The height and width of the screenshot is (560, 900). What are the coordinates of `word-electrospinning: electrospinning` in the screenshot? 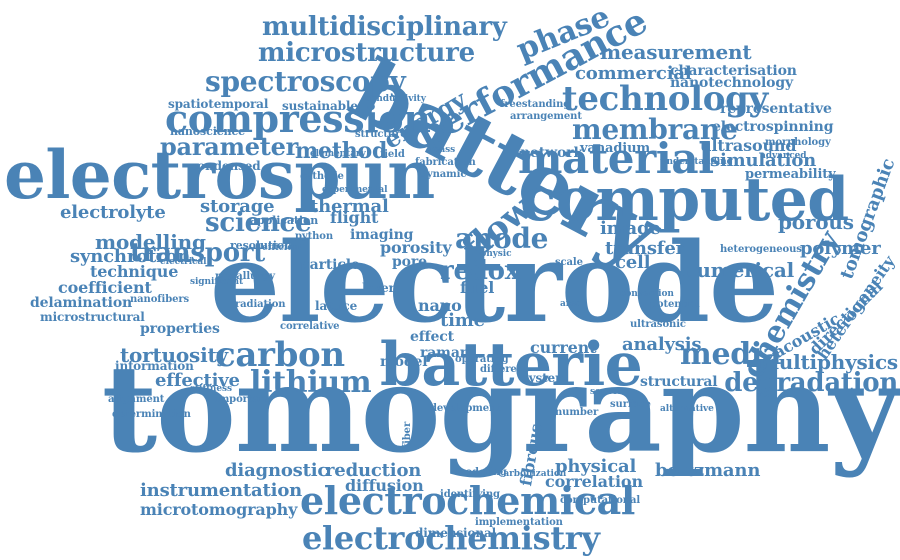 It's located at (773, 127).